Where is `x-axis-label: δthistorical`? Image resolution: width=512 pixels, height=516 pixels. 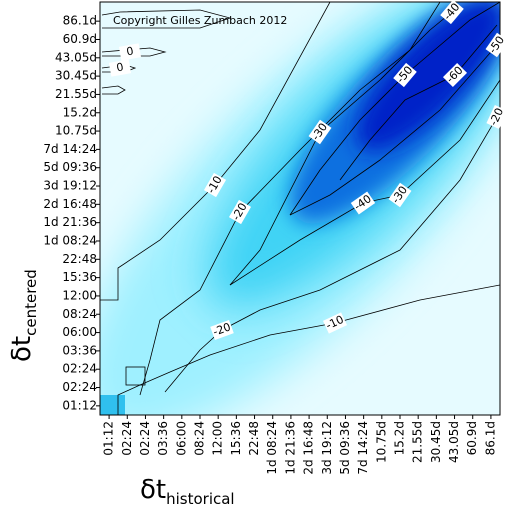 x-axis-label: δthistorical is located at coordinates (187, 491).